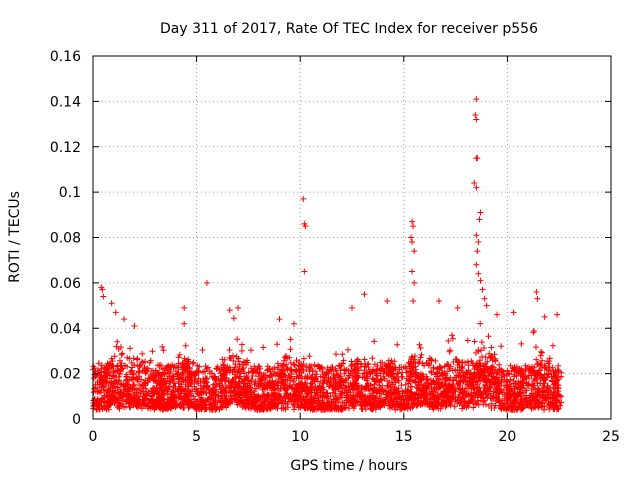  What do you see at coordinates (611, 437) in the screenshot?
I see `x-tick-label: 25` at bounding box center [611, 437].